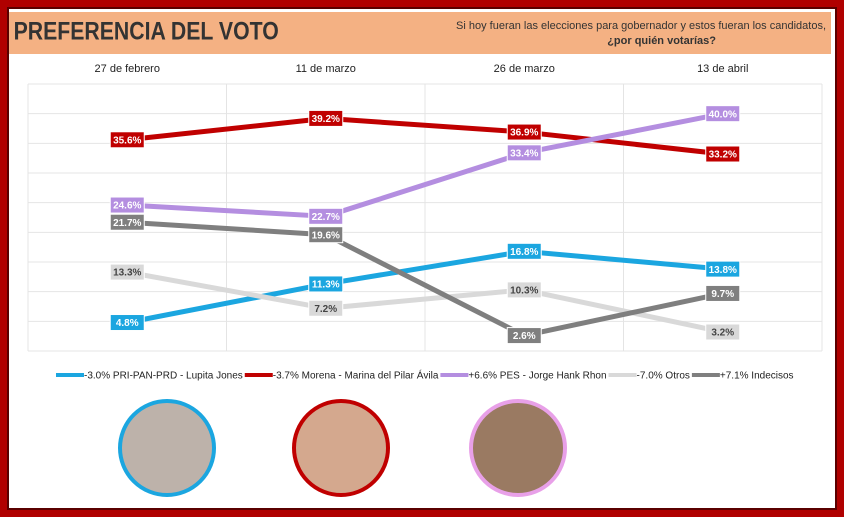 The height and width of the screenshot is (517, 844). I want to click on x-tick-label: 11 de marzo, so click(326, 69).